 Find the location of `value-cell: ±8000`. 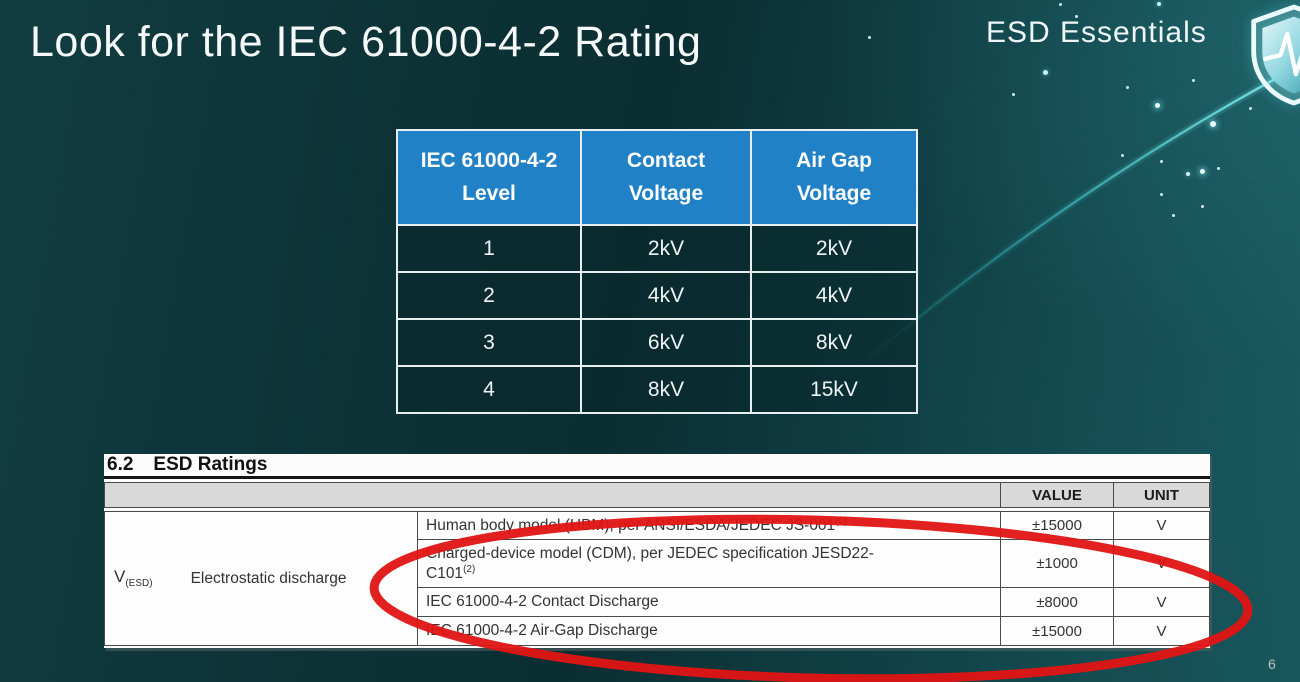

value-cell: ±8000 is located at coordinates (1056, 601).